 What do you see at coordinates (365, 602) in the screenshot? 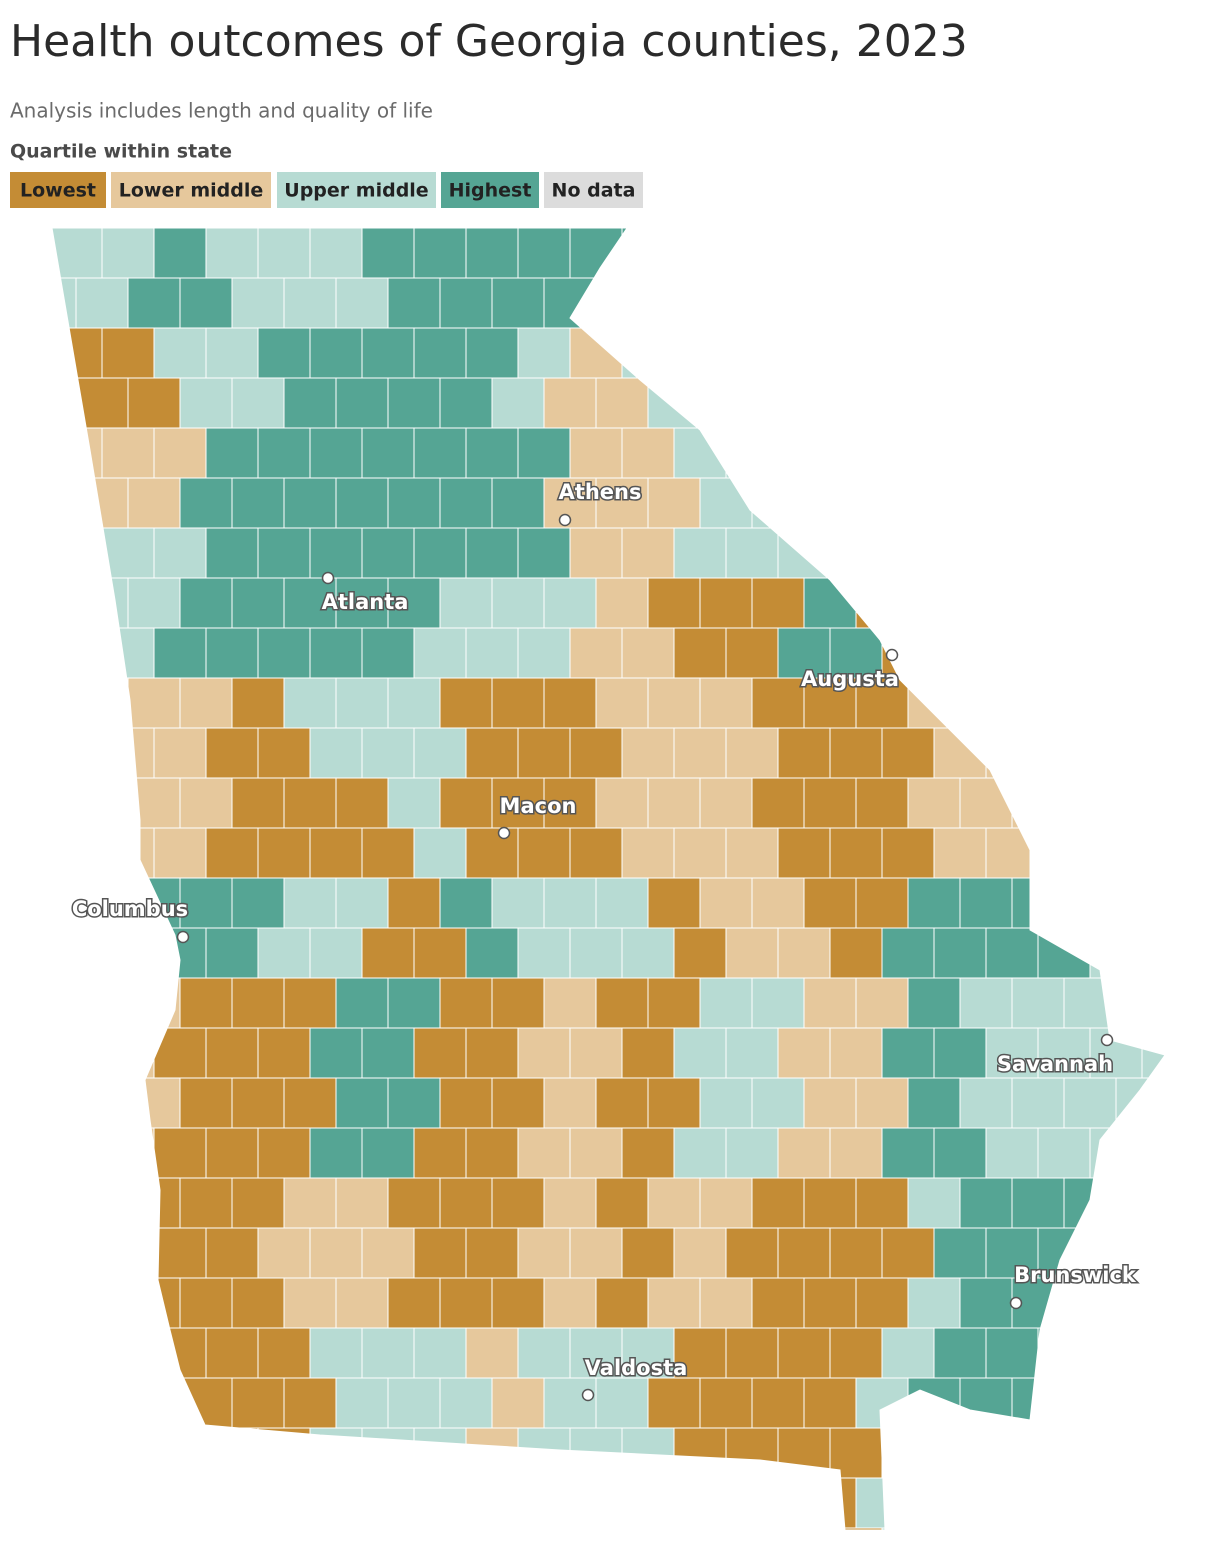
I see `city-label: Atlanta` at bounding box center [365, 602].